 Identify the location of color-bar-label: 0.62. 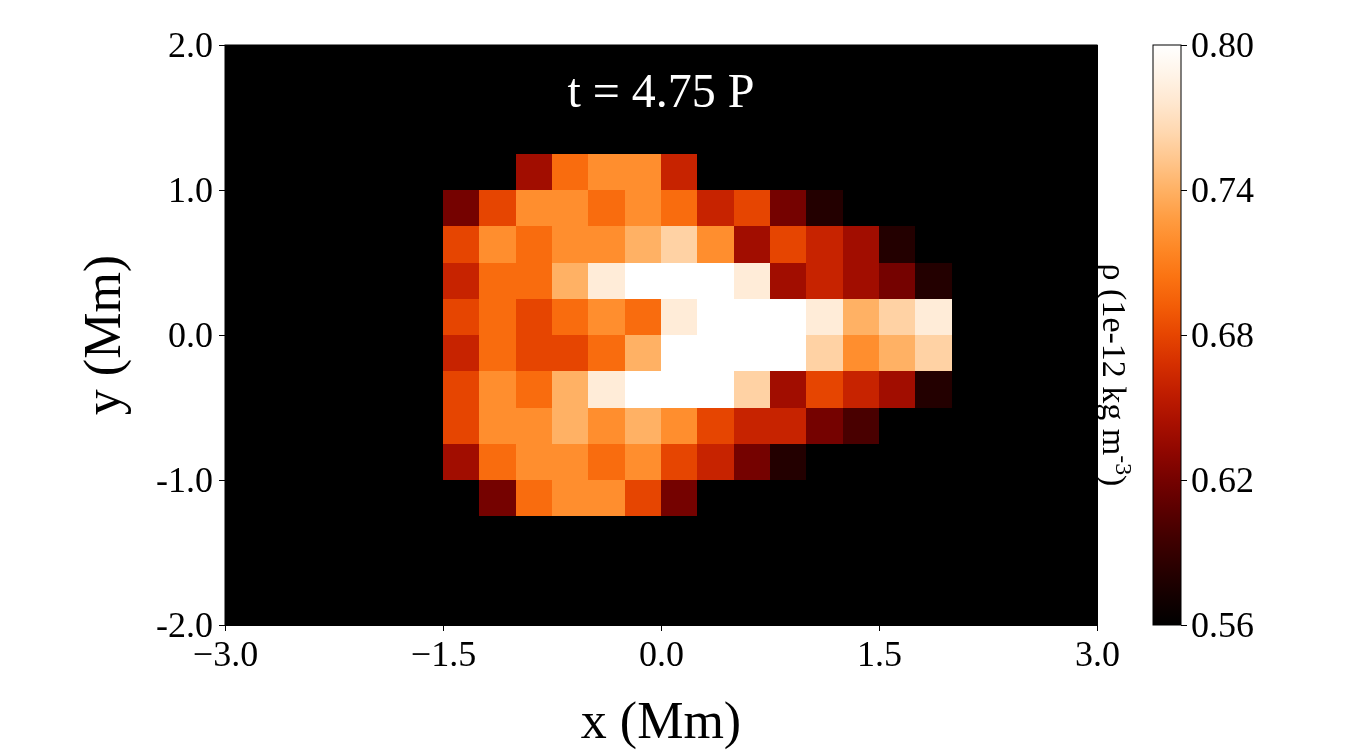
(1222, 480).